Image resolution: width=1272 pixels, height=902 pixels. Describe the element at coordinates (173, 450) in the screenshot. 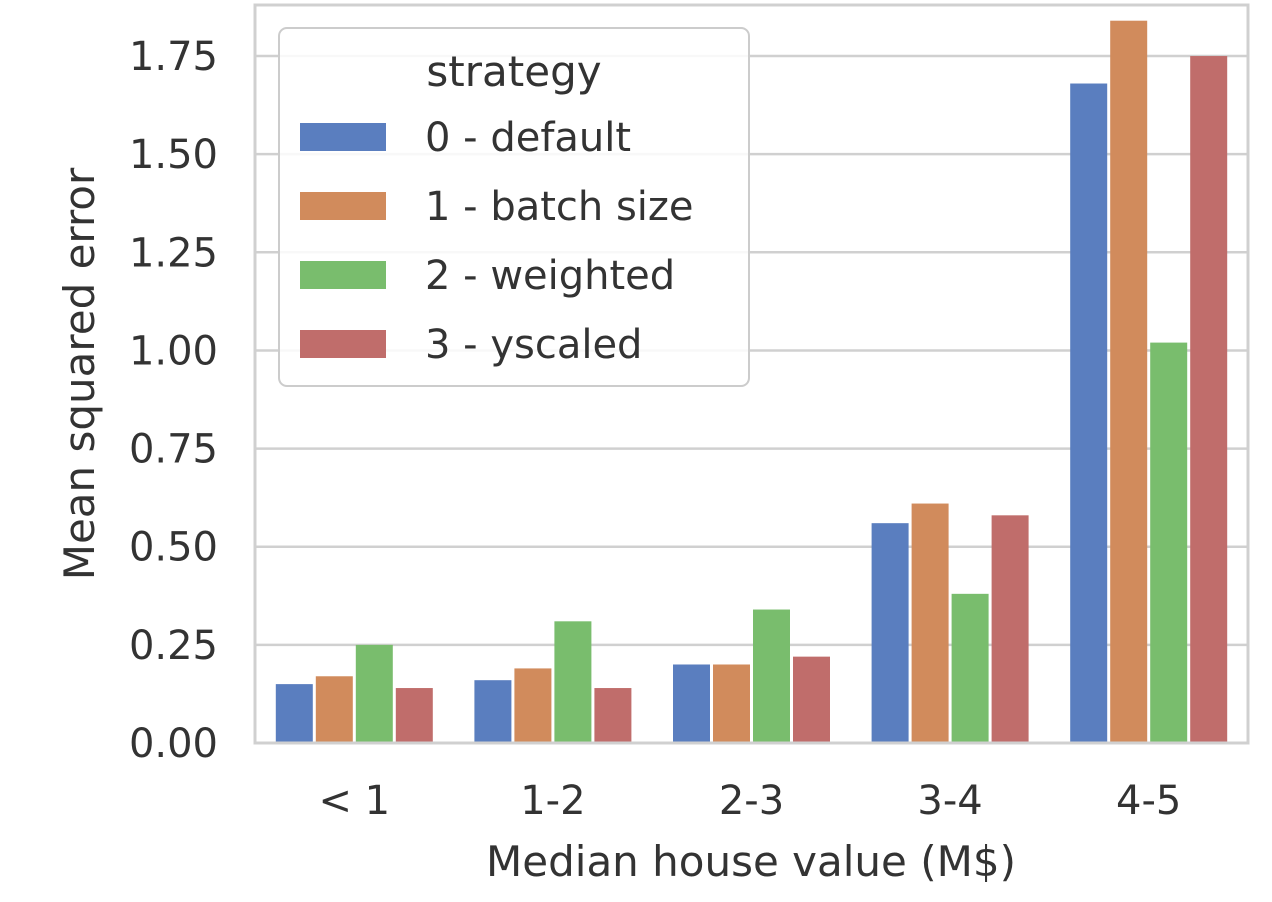

I see `y-tick-label: 0.75` at that location.